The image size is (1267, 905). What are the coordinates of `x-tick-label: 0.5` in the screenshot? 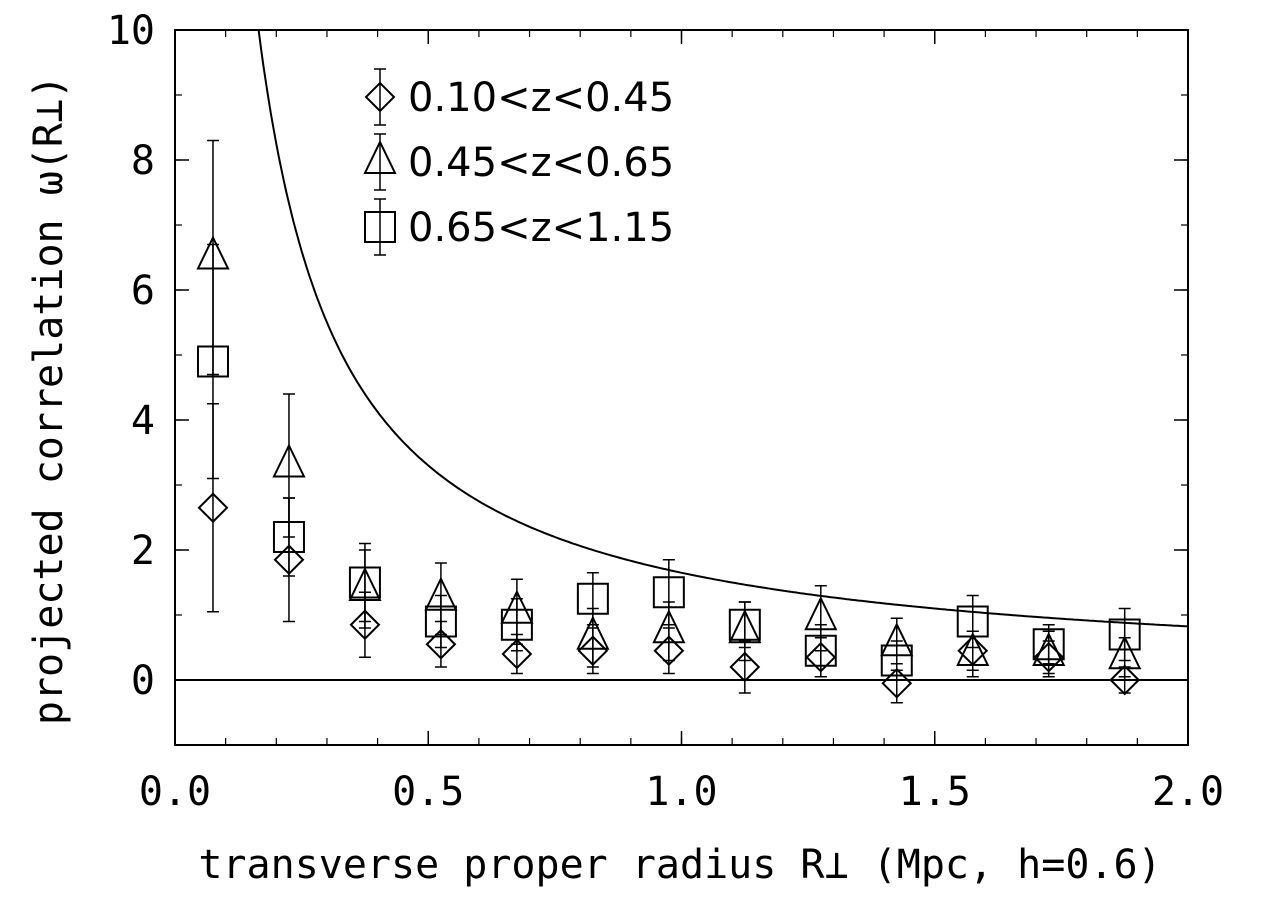 It's located at (428, 792).